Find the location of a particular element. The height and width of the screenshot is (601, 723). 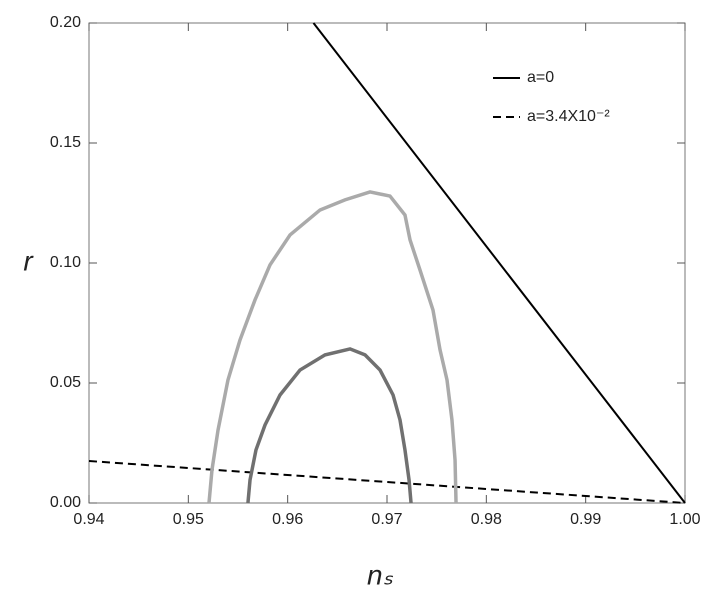

x-tick-label: 0.97 is located at coordinates (386, 519).